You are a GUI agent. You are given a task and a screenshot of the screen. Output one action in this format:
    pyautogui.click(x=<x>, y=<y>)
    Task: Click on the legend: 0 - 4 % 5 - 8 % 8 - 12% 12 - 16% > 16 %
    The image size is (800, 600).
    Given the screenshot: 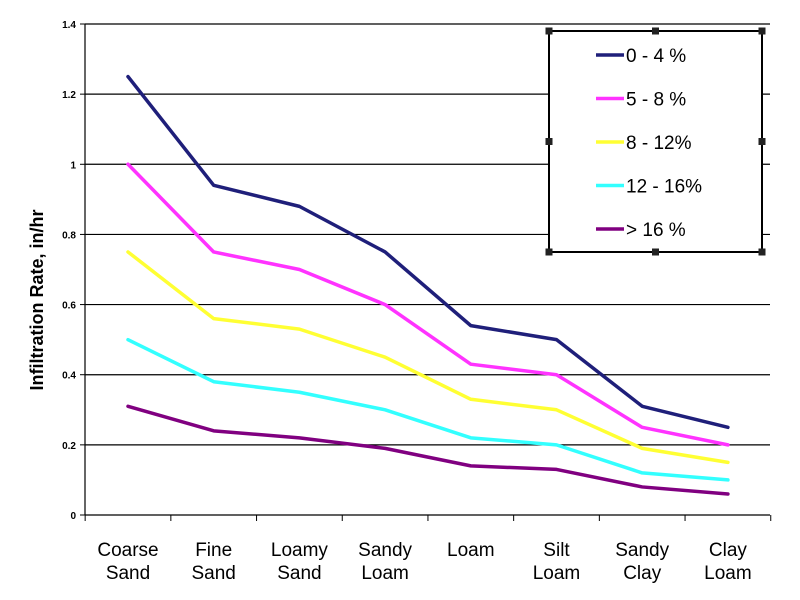 What is the action you would take?
    pyautogui.click(x=655, y=141)
    